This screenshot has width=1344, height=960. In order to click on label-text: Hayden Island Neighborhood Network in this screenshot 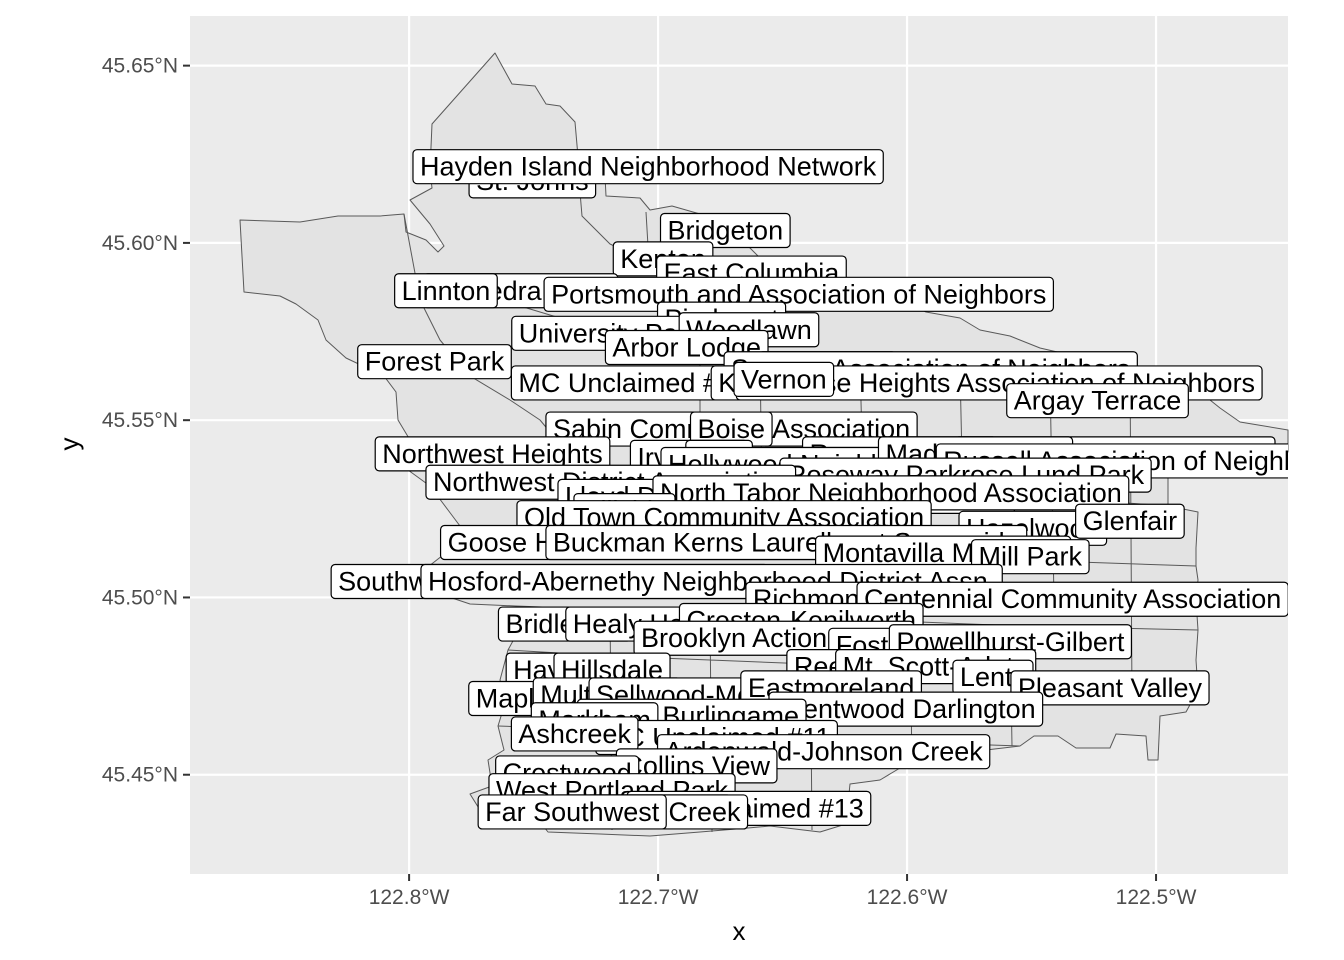, I will do `click(648, 167)`.